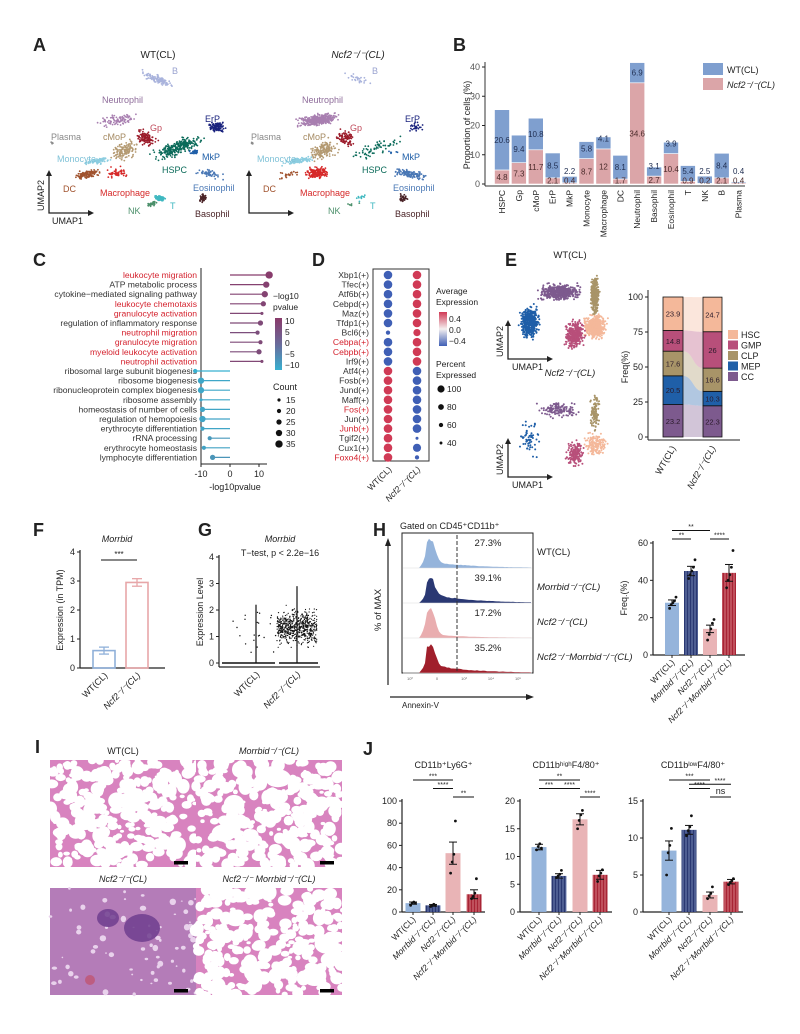 The width and height of the screenshot is (800, 1034). I want to click on umap-cluster-label: DC, so click(69, 189).